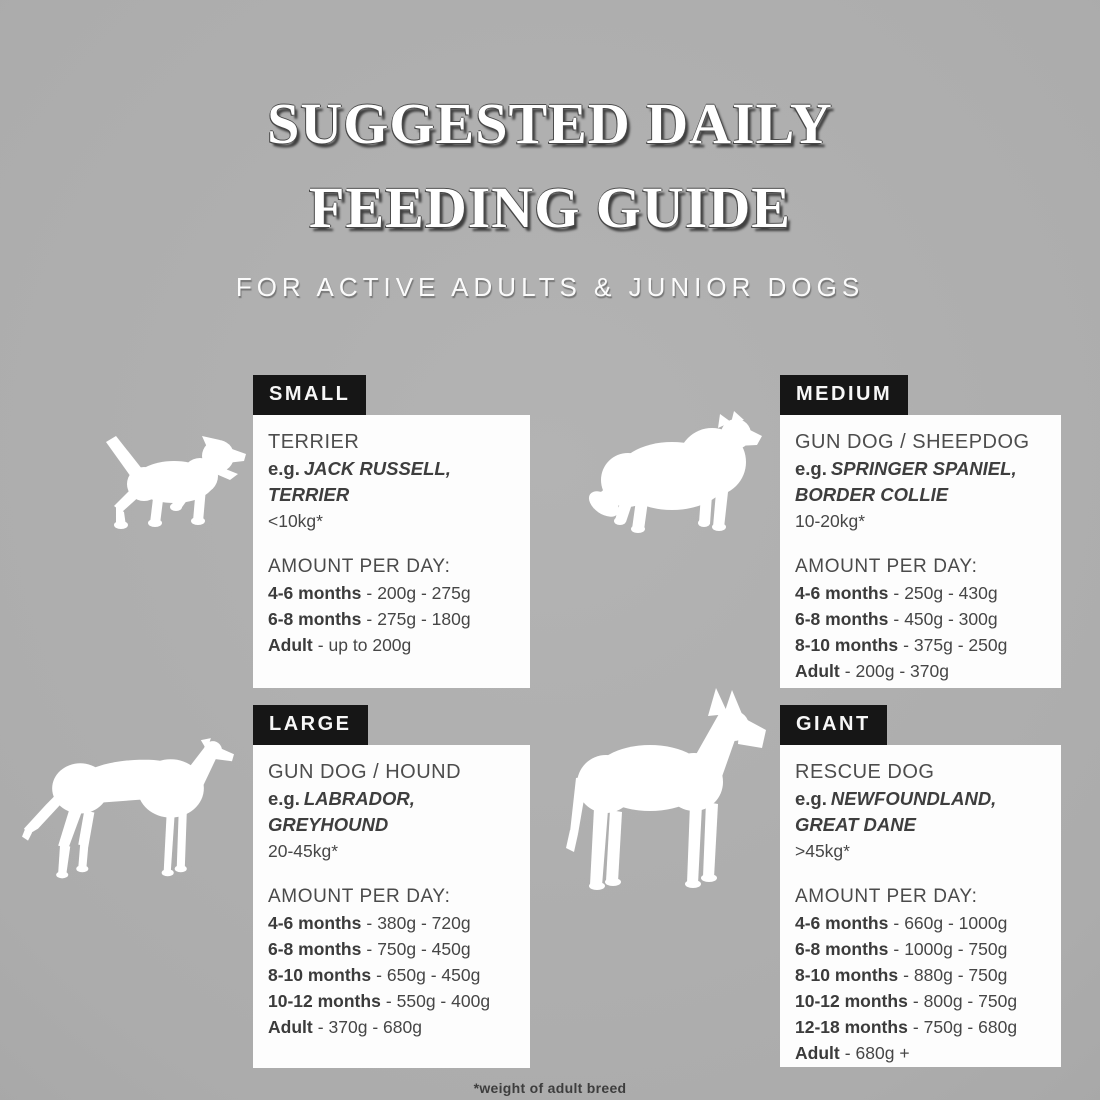 This screenshot has width=1100, height=1100. What do you see at coordinates (922, 671) in the screenshot?
I see `feeding-row: Adult -200g - 370g` at bounding box center [922, 671].